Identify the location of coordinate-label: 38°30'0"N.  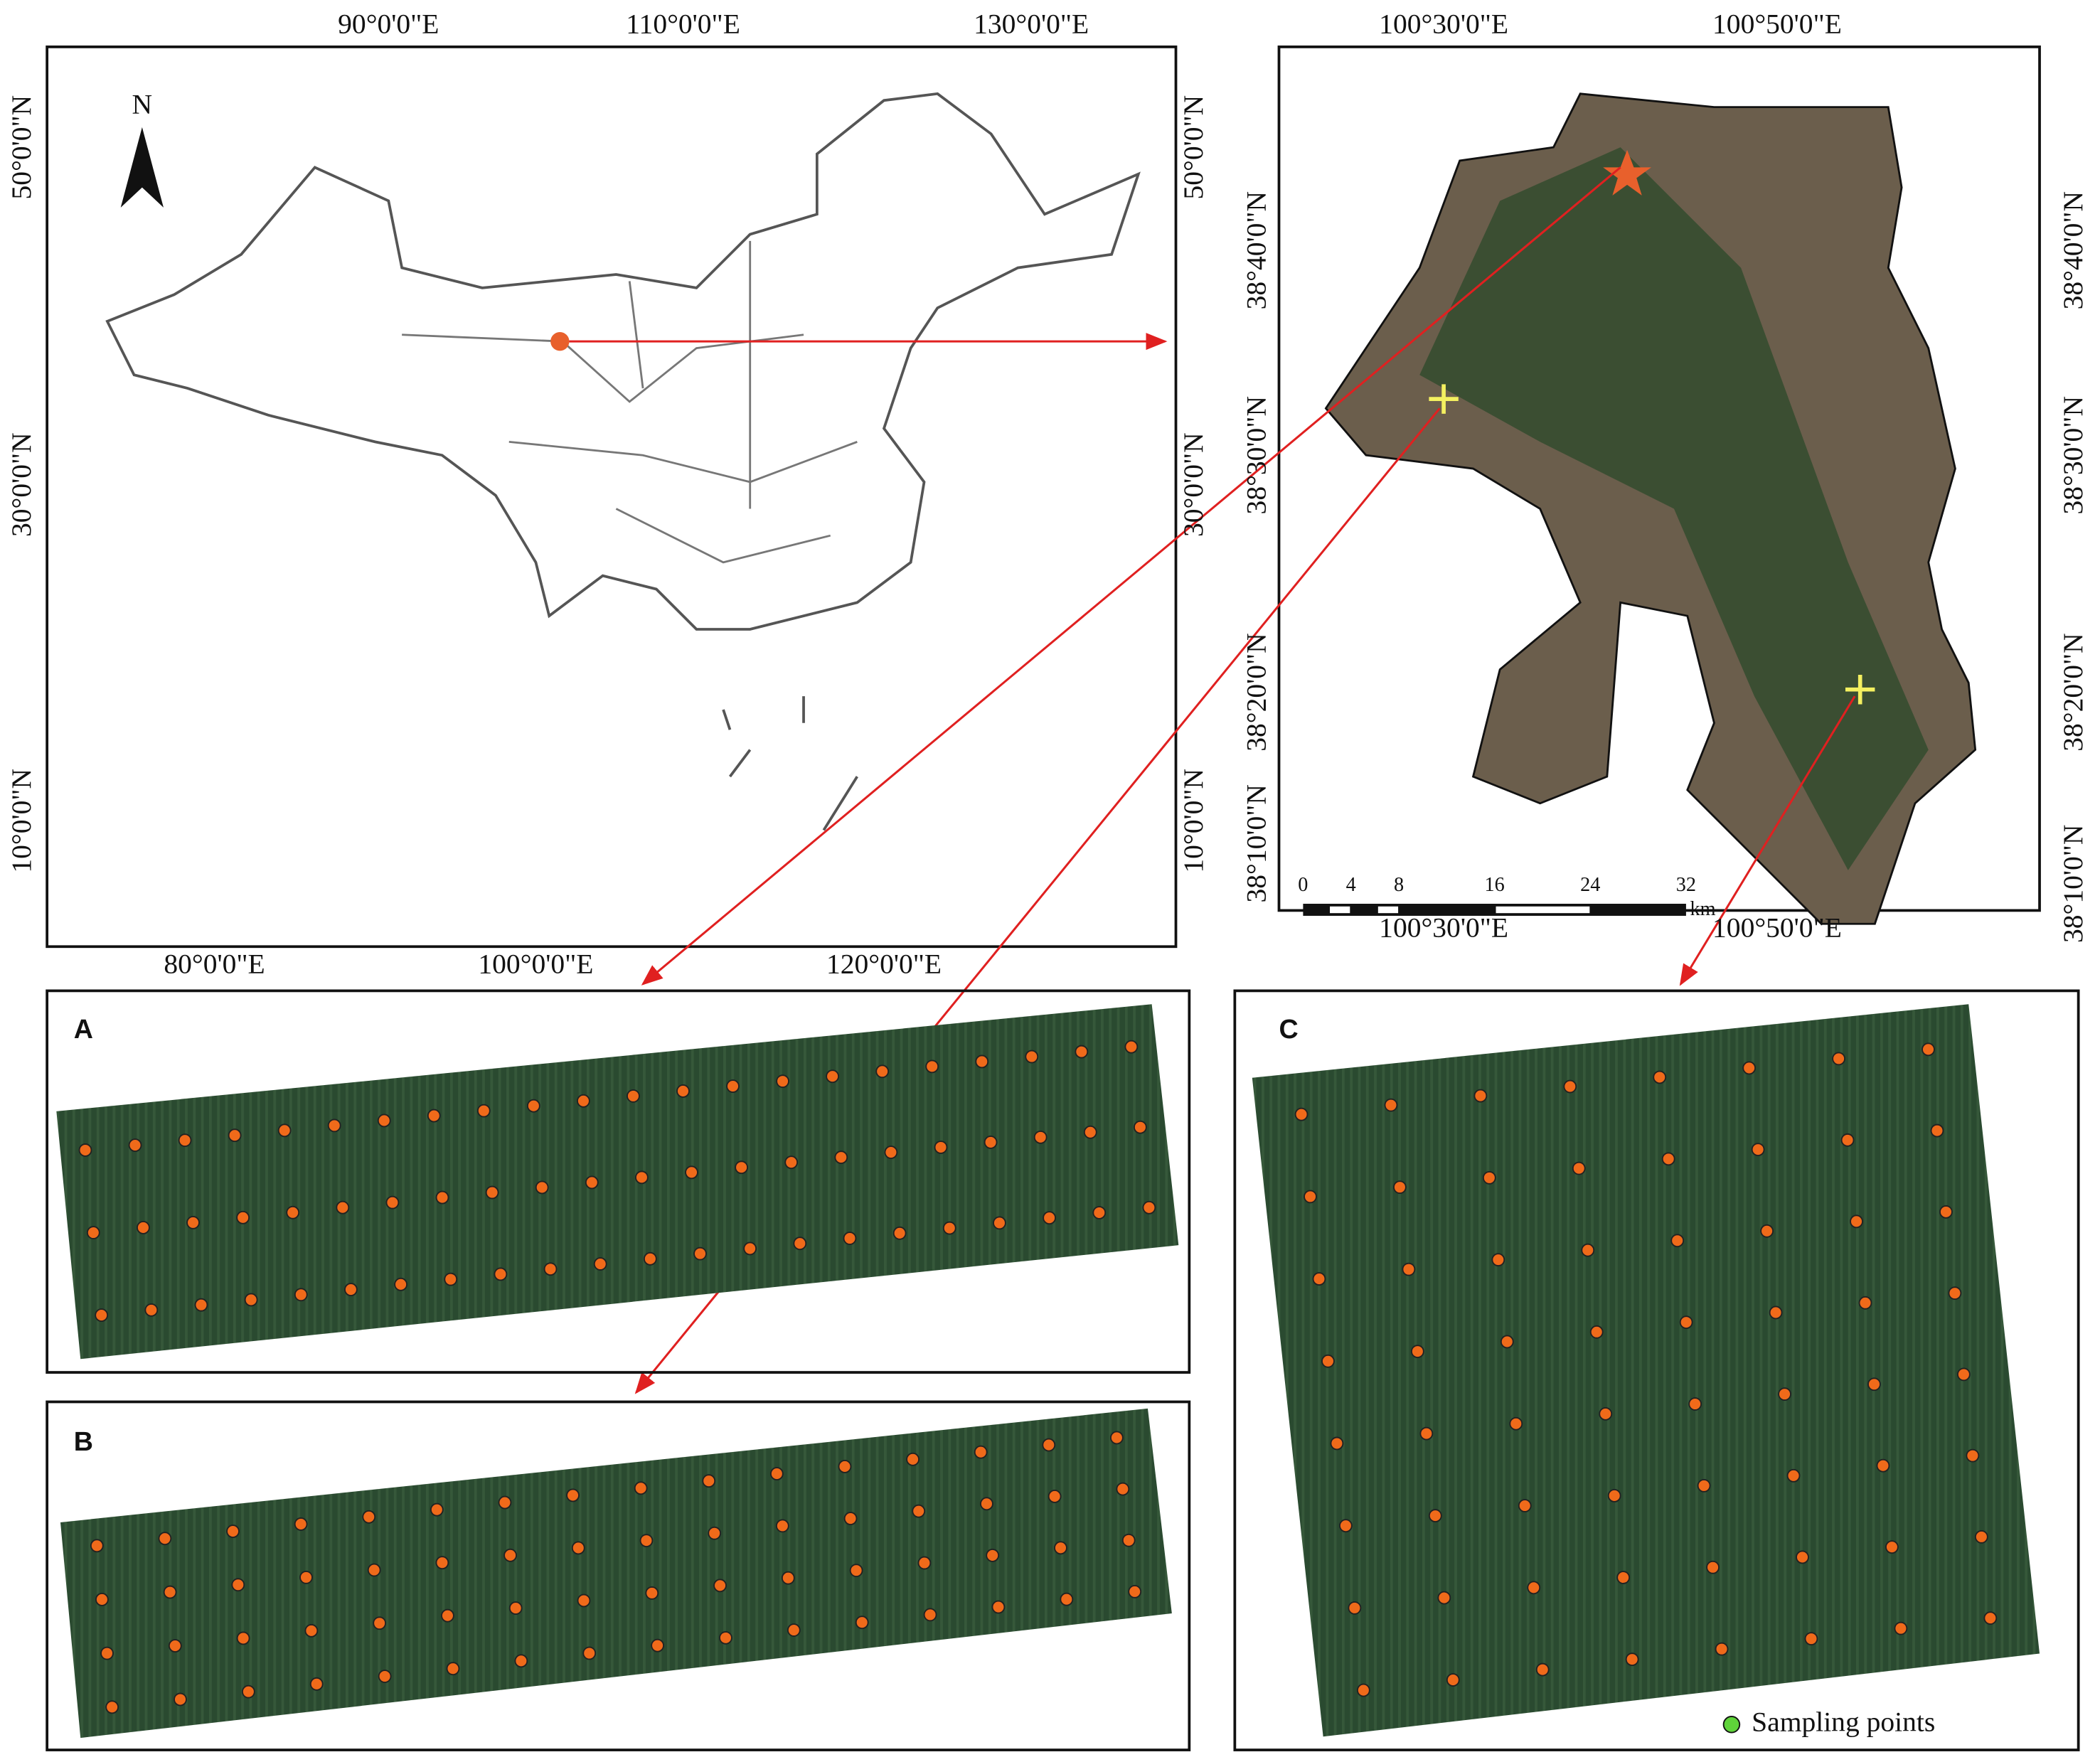
(1256, 455).